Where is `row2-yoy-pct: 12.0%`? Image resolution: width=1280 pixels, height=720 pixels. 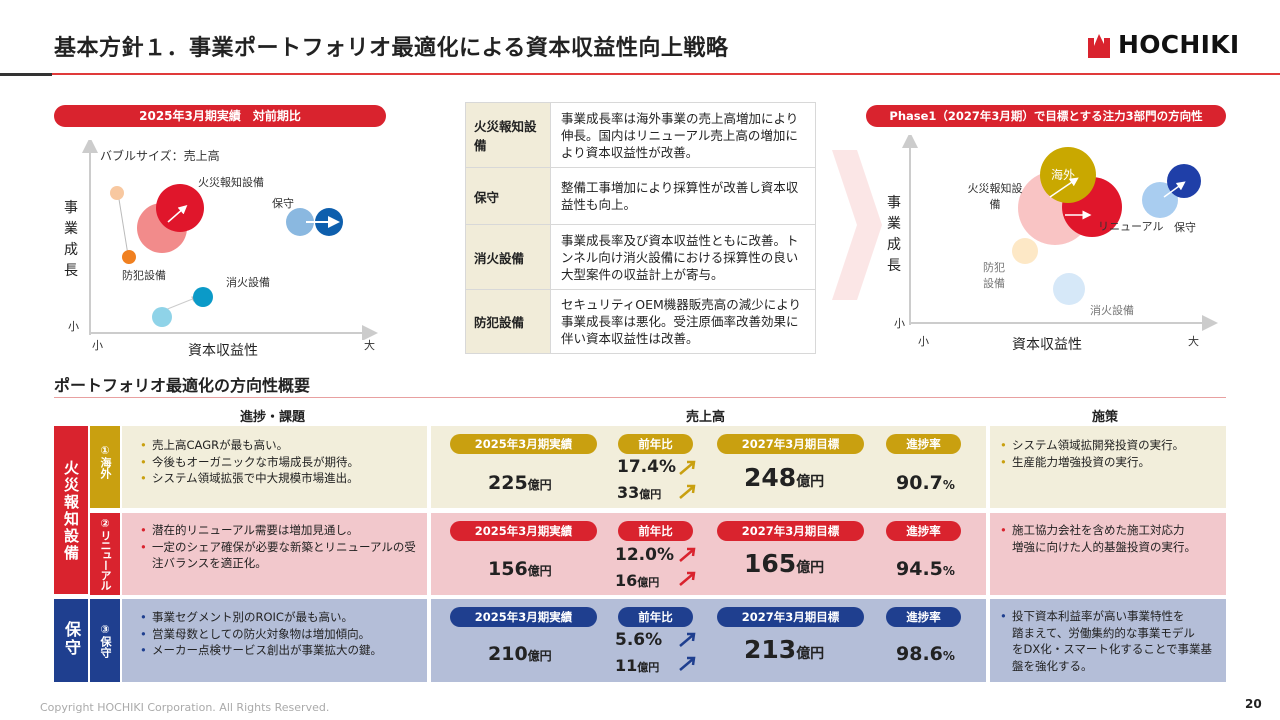
row2-yoy-pct: 12.0% is located at coordinates (644, 555).